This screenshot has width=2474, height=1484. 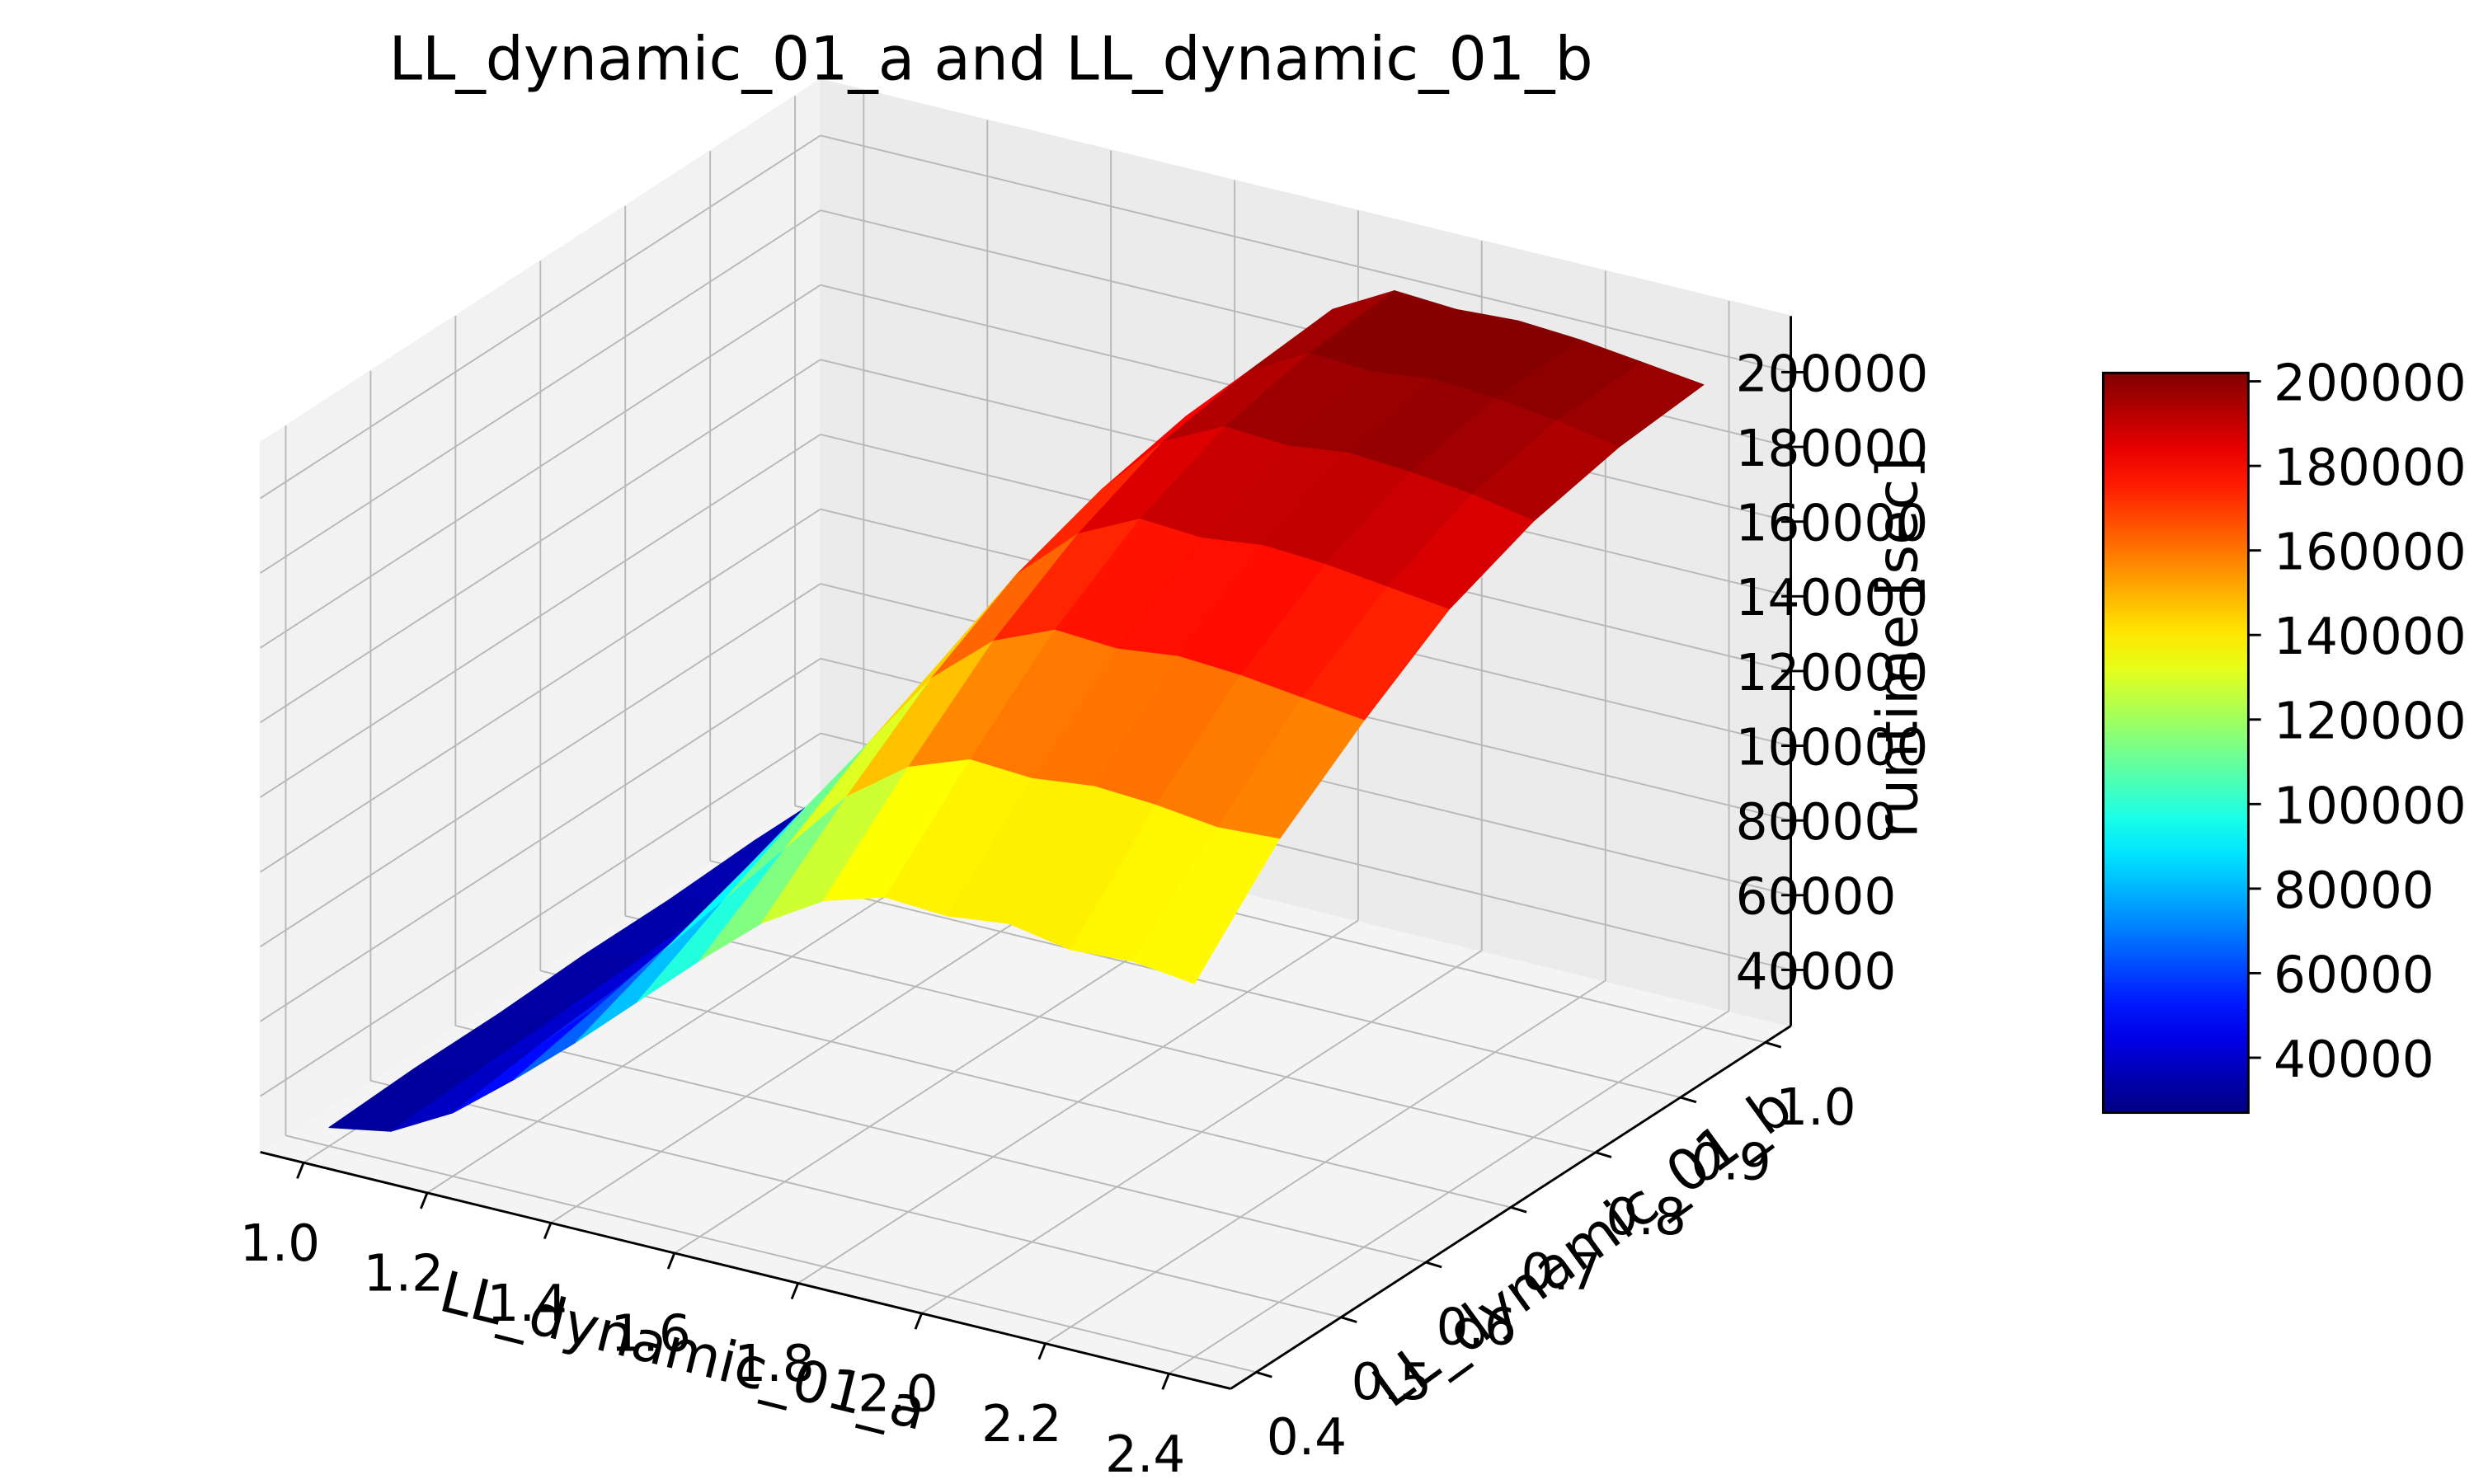 What do you see at coordinates (774, 1364) in the screenshot?
I see `x-tick-label: 1.8` at bounding box center [774, 1364].